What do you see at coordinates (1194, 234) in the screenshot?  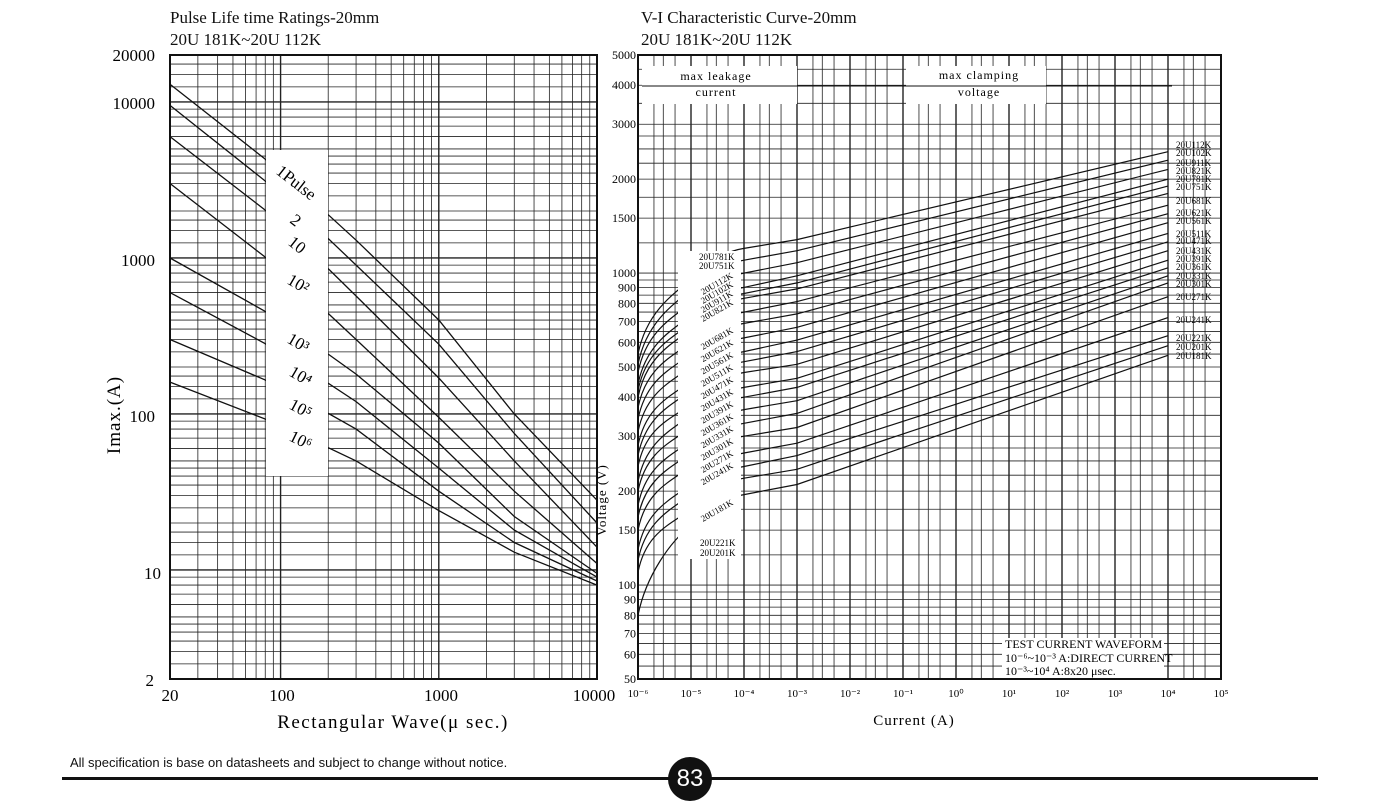 I see `right-end-model-label: 20U511K` at bounding box center [1194, 234].